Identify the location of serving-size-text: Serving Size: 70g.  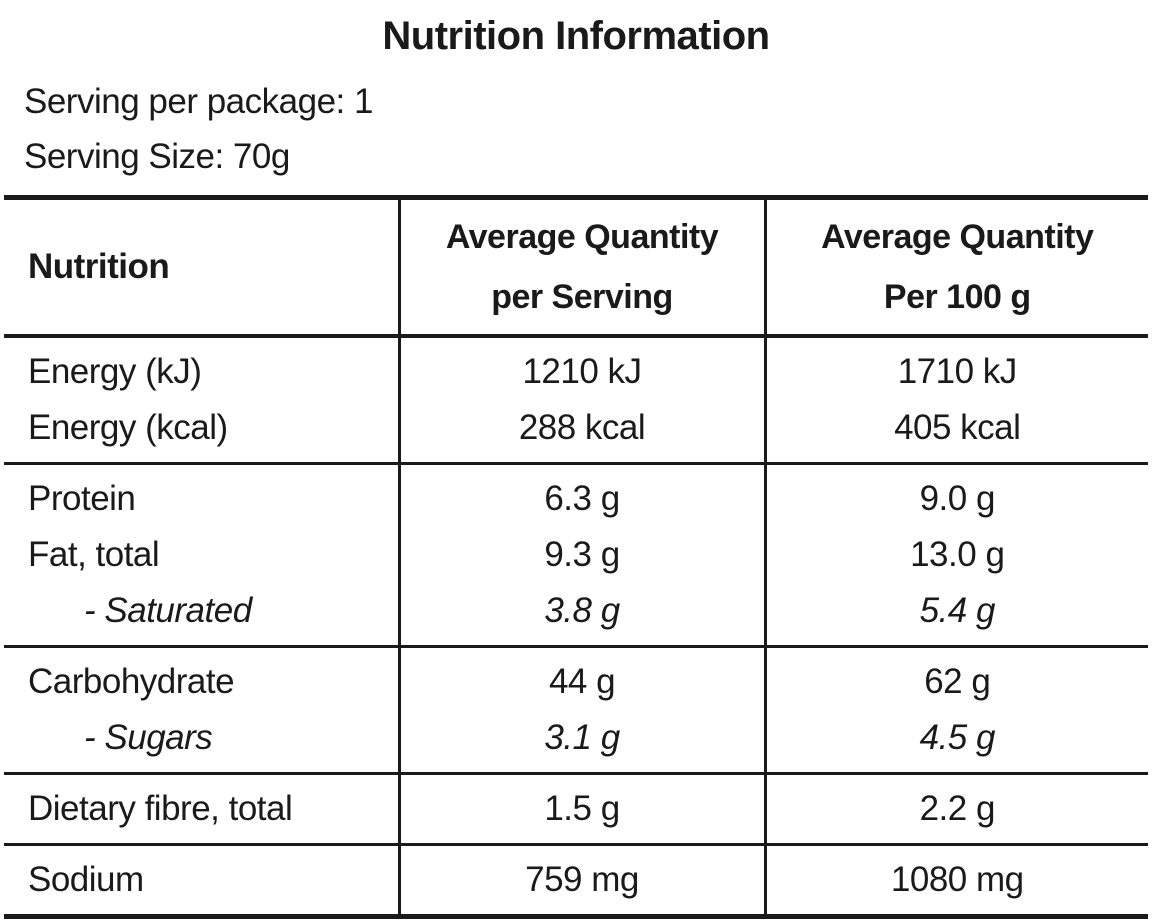
(157, 156).